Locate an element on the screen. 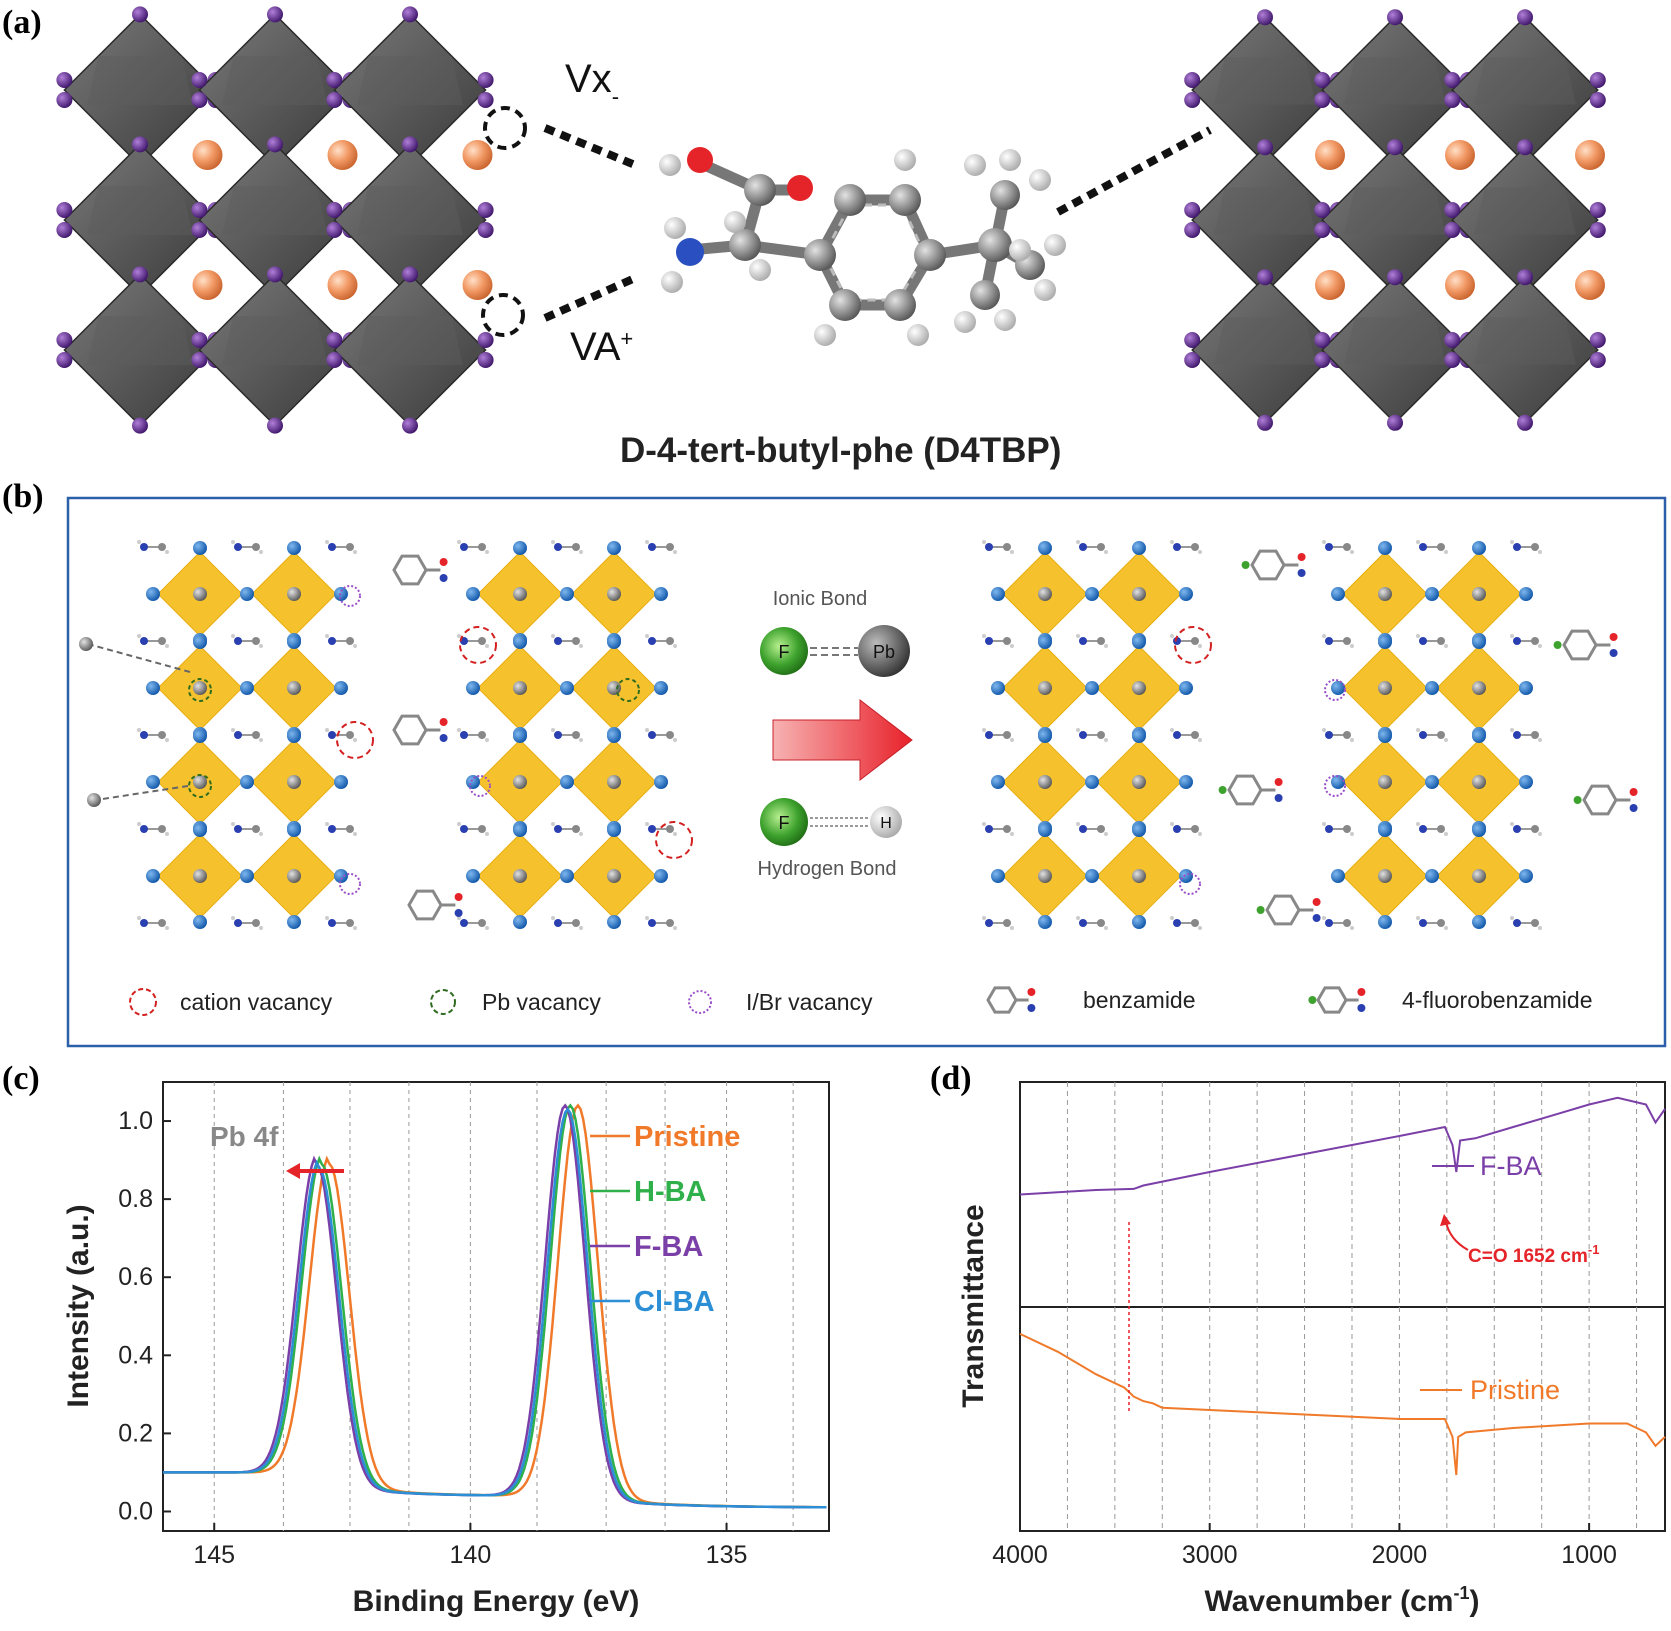 The height and width of the screenshot is (1631, 1671). legend-label: Pristine is located at coordinates (687, 1137).